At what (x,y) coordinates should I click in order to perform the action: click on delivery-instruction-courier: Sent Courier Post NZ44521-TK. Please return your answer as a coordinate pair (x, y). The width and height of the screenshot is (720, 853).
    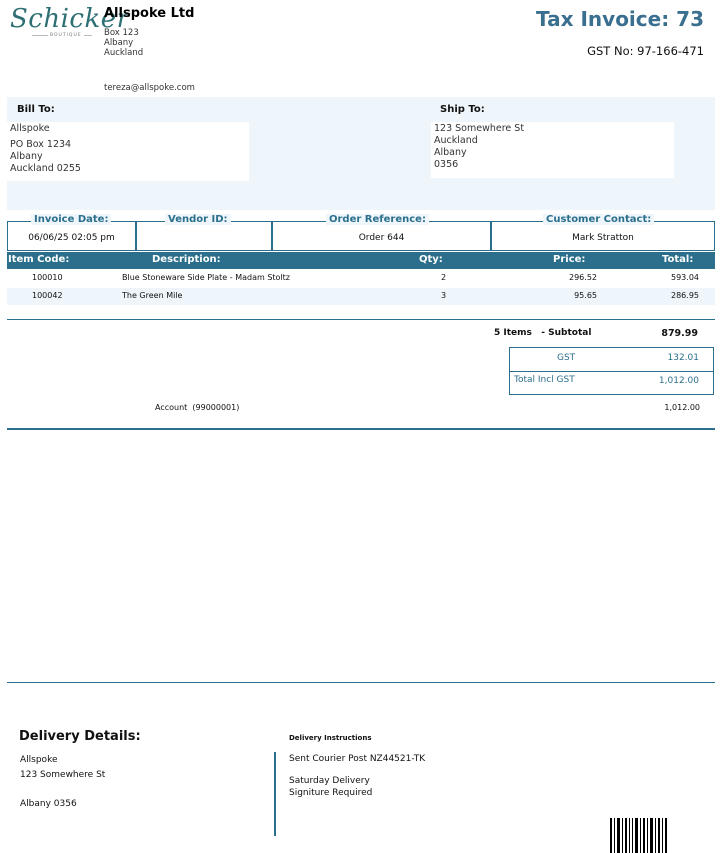
    Looking at the image, I should click on (357, 759).